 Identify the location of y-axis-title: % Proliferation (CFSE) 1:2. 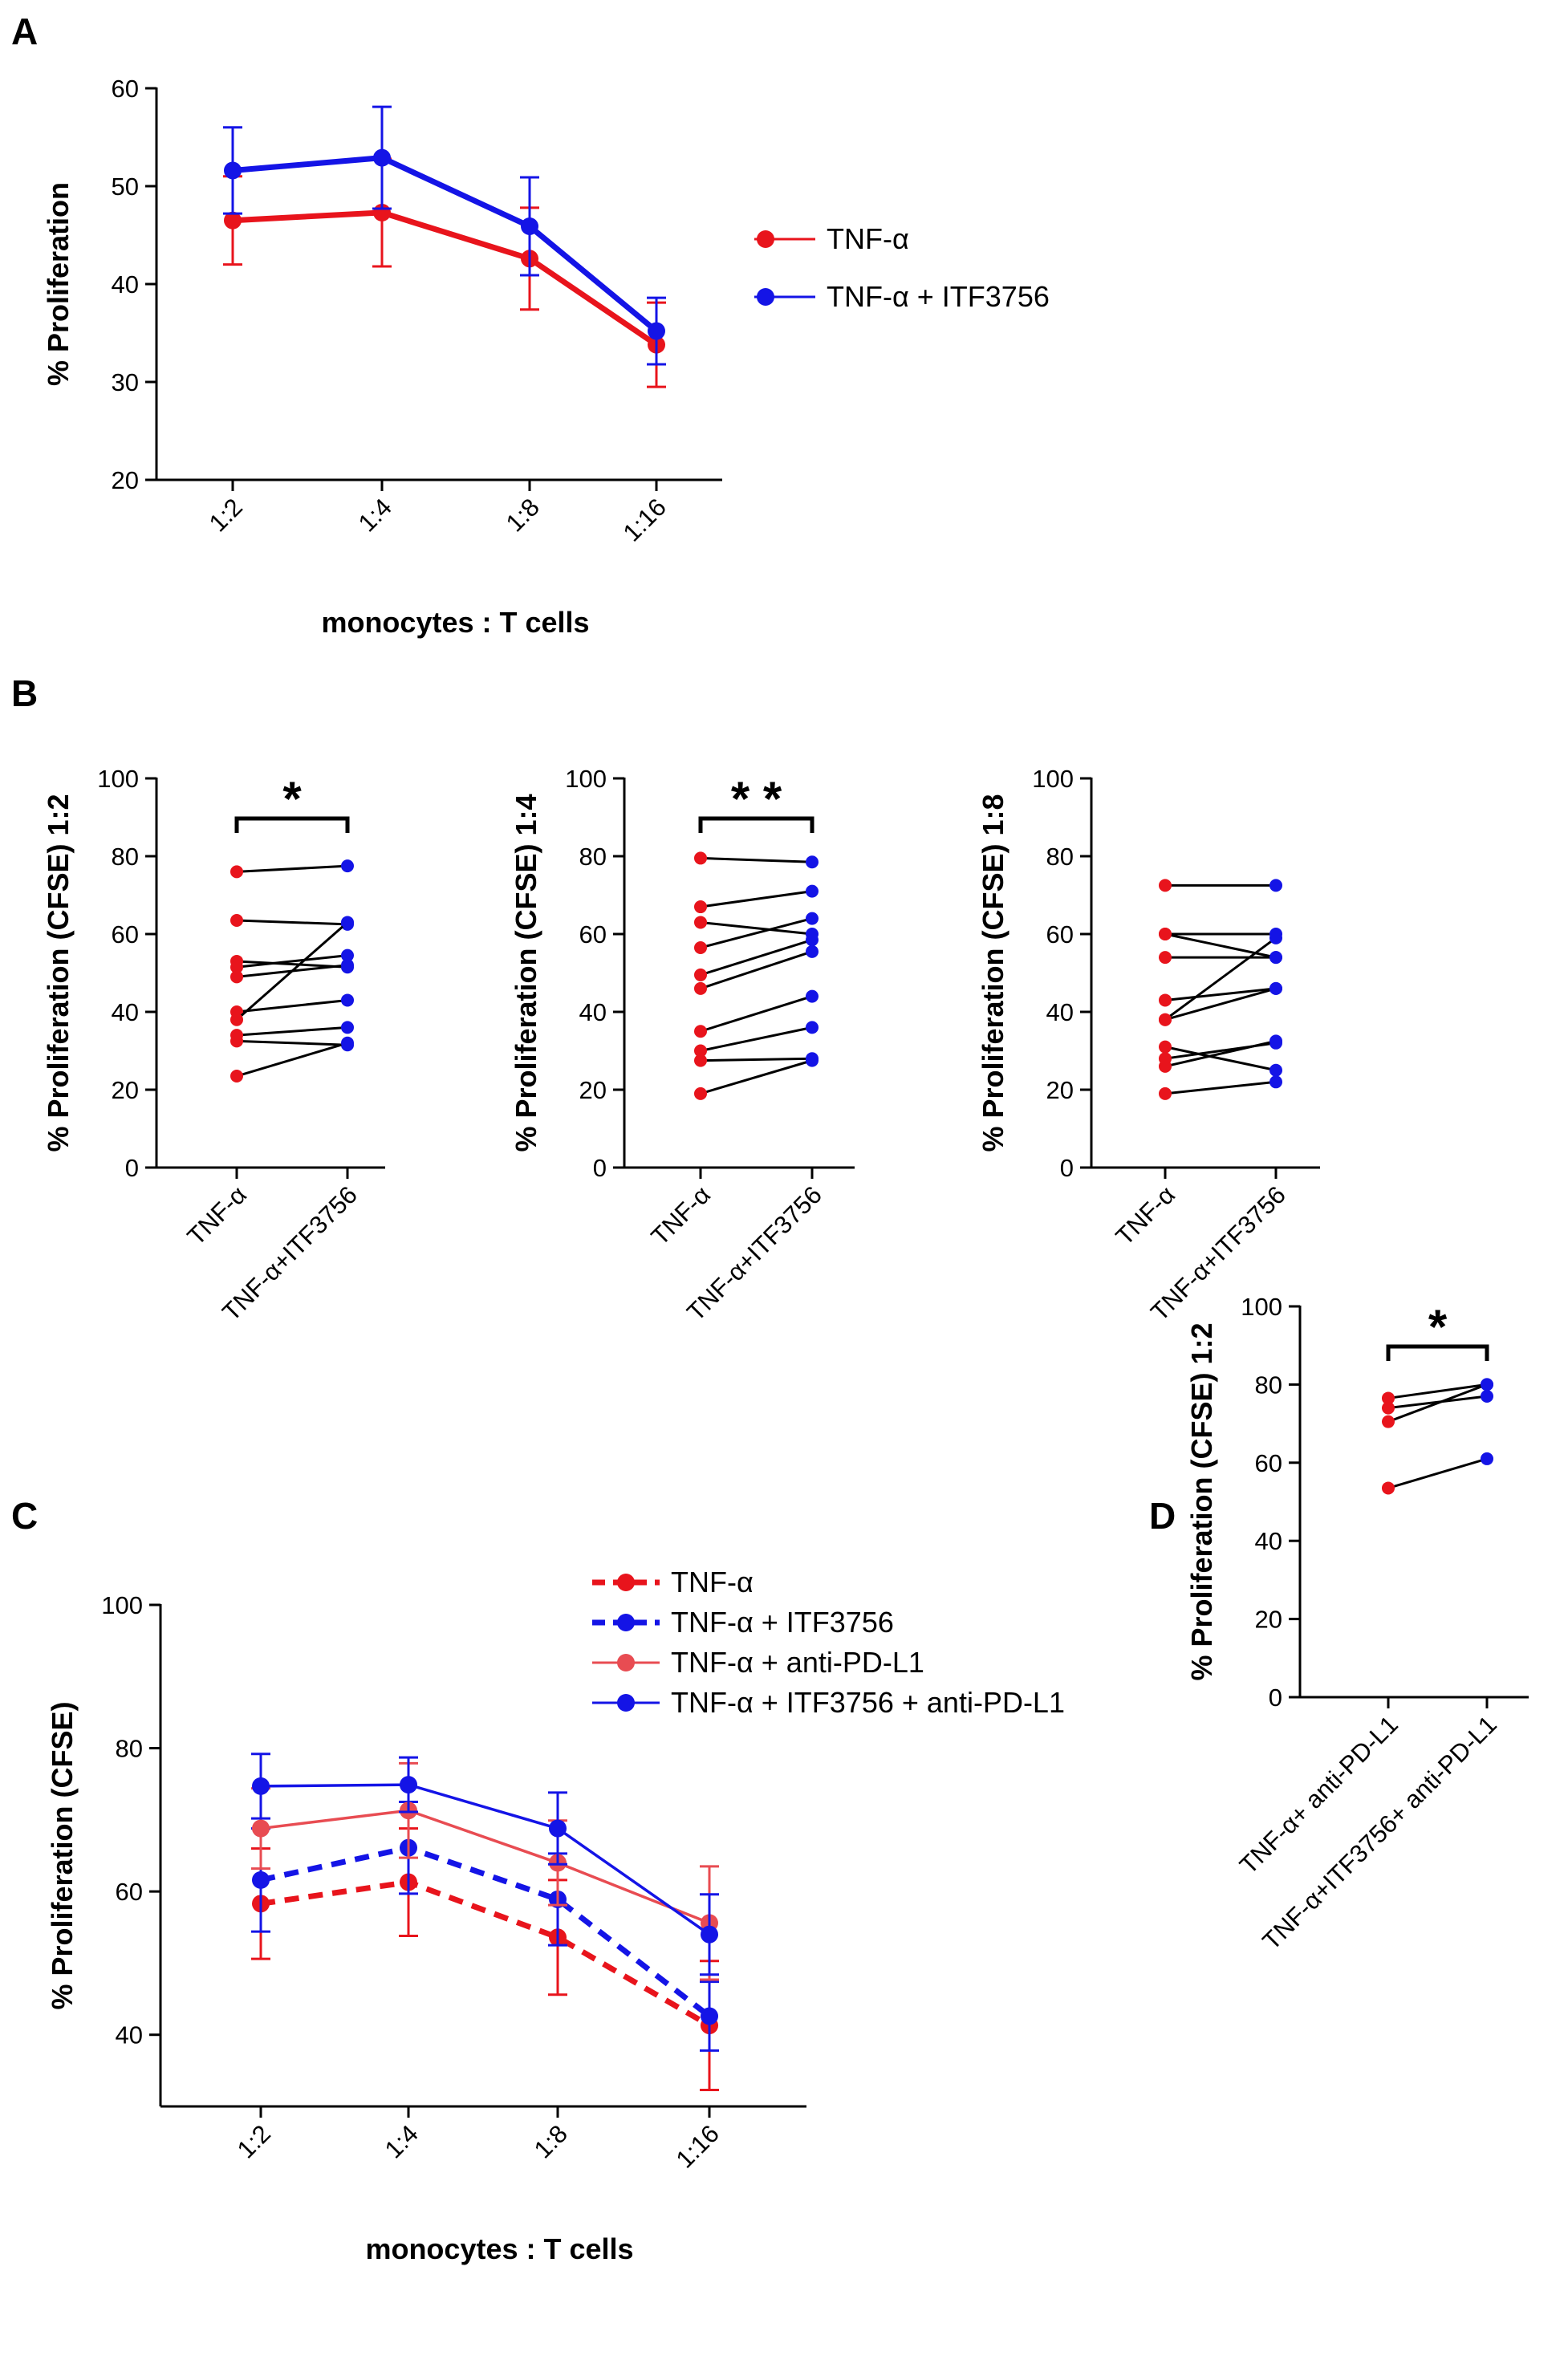
(1201, 1501).